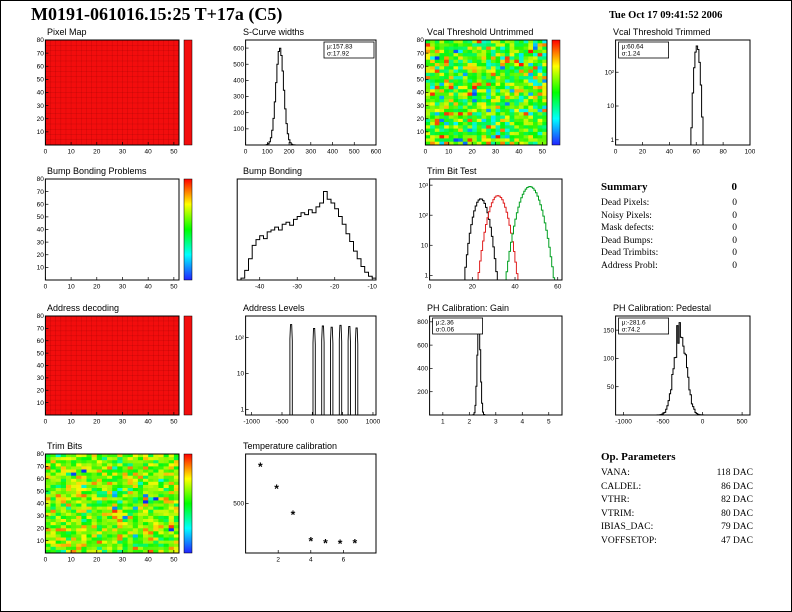 The height and width of the screenshot is (612, 792). What do you see at coordinates (490, 370) in the screenshot?
I see `chart-canvas: 1 2 3 4 5 200 400 600 800 μ:2.36σ:0.06` at bounding box center [490, 370].